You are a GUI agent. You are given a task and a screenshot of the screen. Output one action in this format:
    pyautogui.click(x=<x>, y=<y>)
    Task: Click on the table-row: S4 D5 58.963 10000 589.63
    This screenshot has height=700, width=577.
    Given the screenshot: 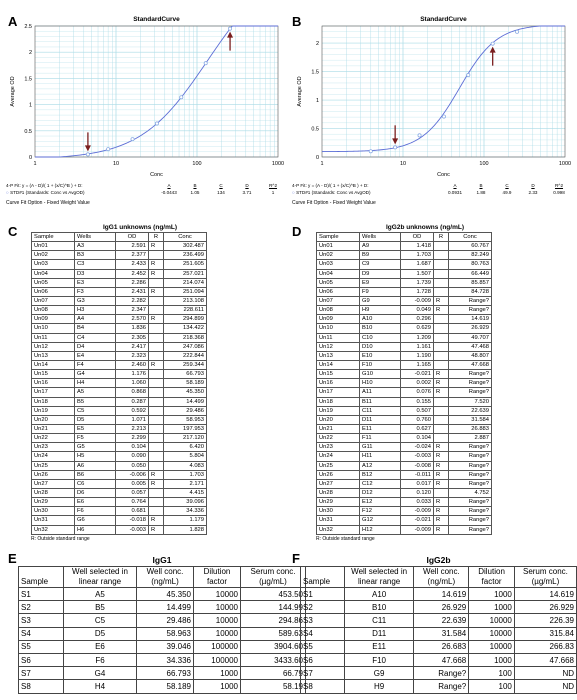 What is the action you would take?
    pyautogui.click(x=162, y=633)
    